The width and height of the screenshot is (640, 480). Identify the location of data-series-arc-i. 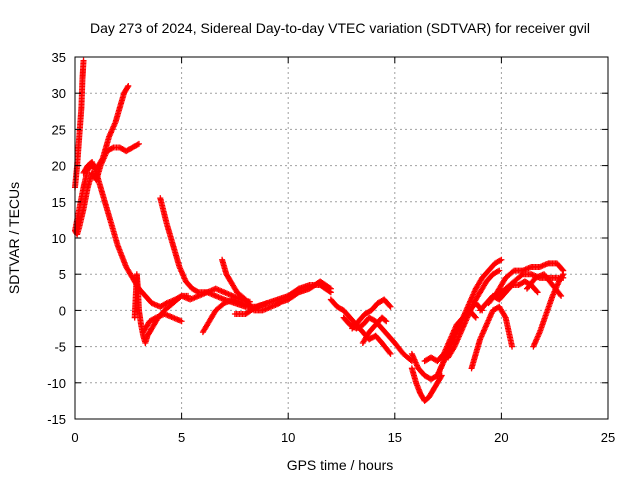
(226, 316).